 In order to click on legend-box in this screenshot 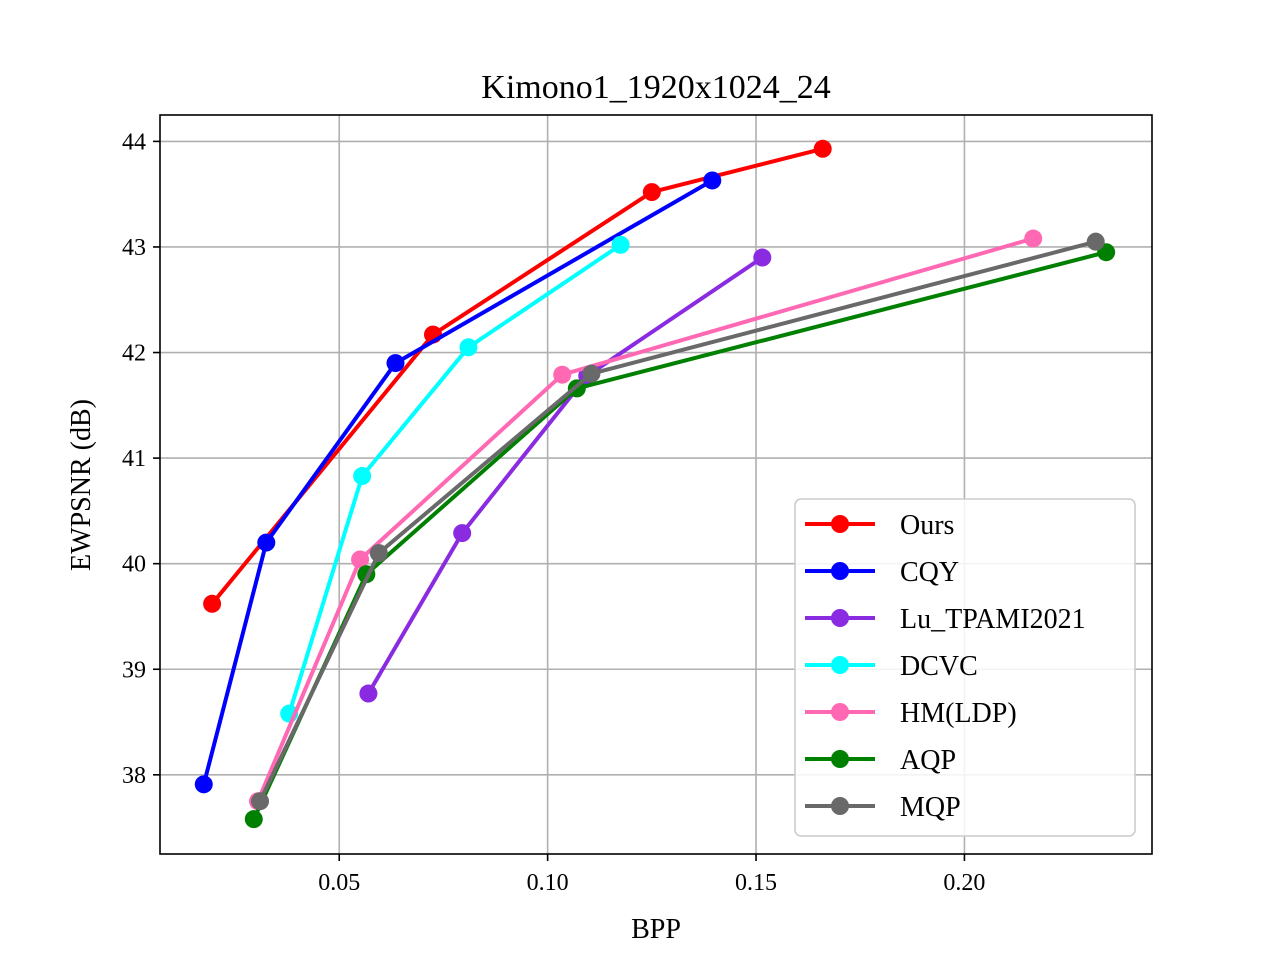, I will do `click(965, 667)`.